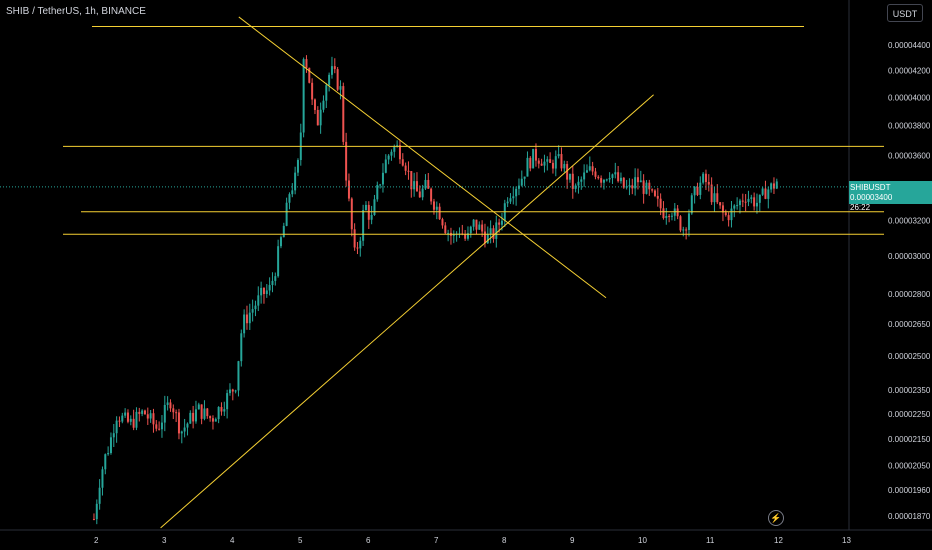  I want to click on time-axis-label: 5, so click(300, 540).